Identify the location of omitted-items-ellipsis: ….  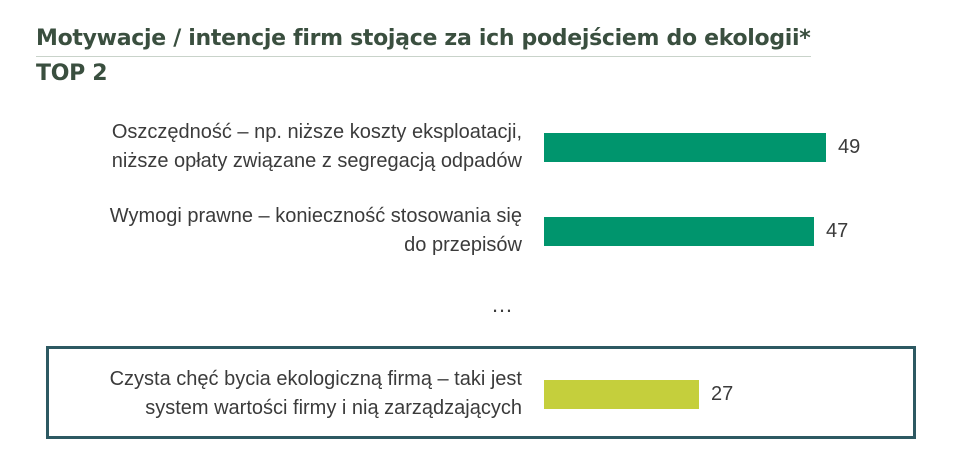
(503, 304).